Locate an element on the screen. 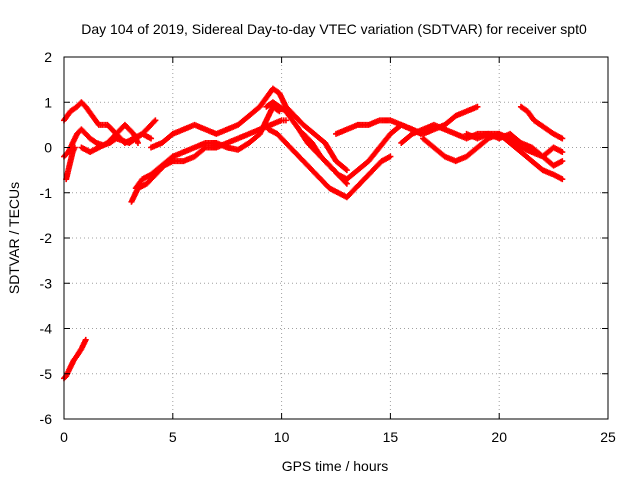  y-tick-label: -5 is located at coordinates (46, 374).